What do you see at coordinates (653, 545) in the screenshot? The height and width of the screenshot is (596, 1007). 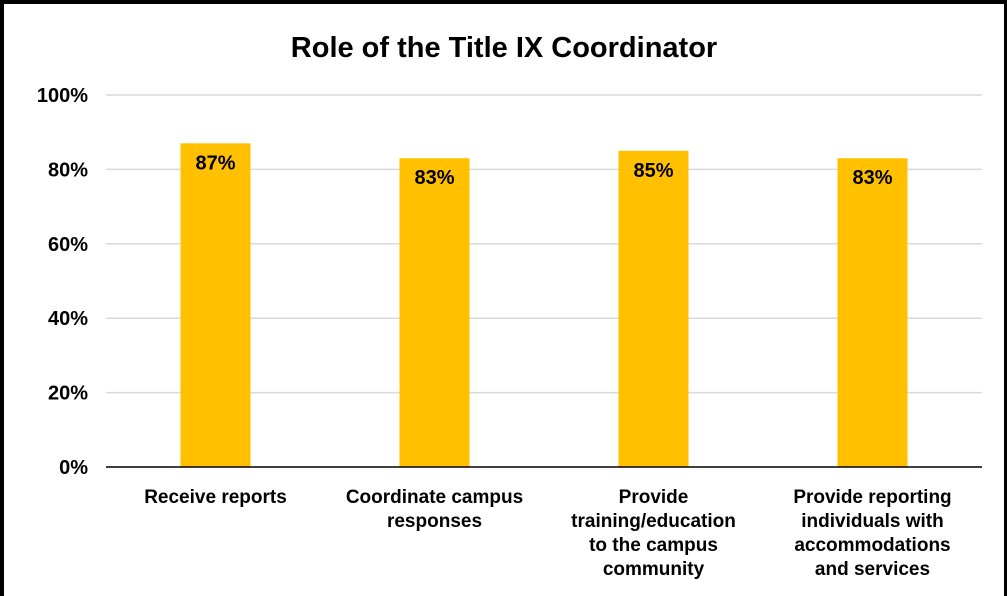 I see `x-category-label: to the campus` at bounding box center [653, 545].